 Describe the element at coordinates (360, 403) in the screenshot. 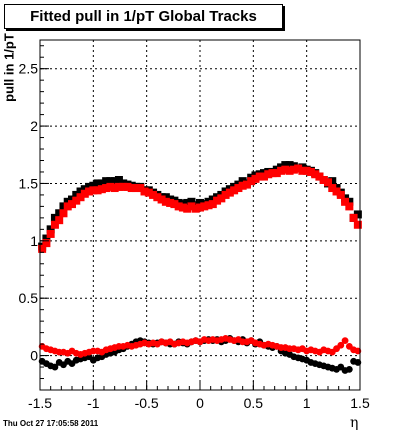

I see `x-tick-label: 1.5` at that location.